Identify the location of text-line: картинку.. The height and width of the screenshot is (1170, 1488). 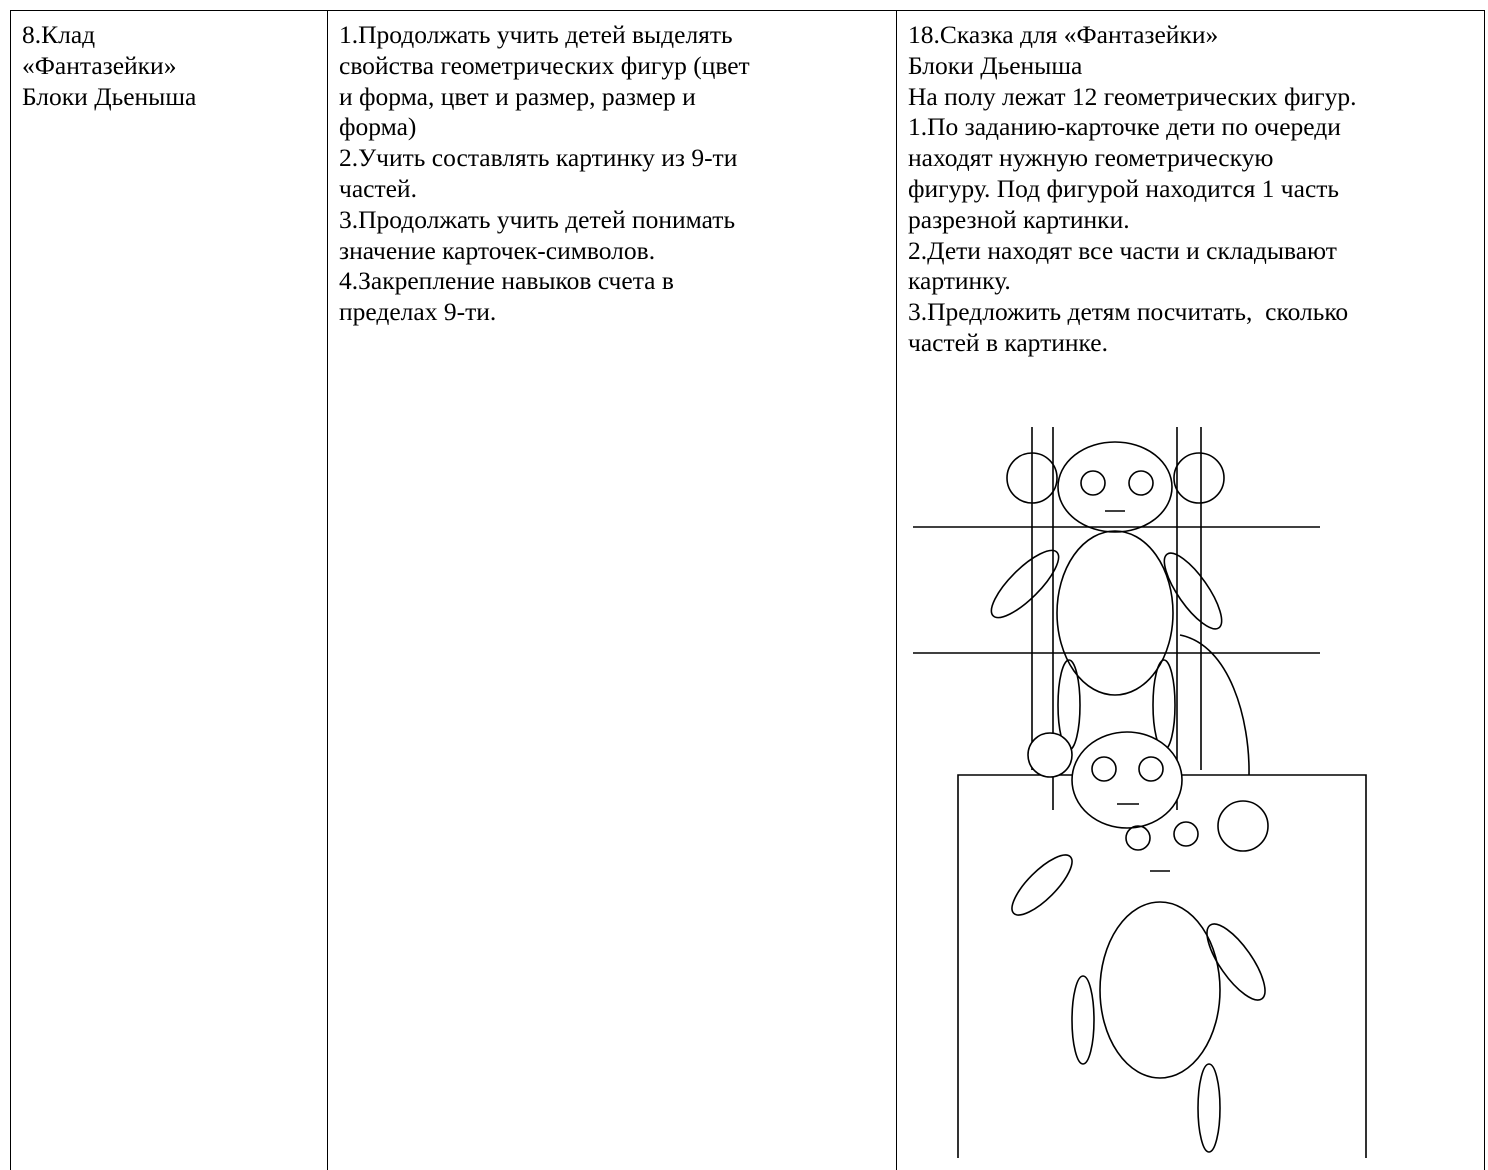
(959, 281).